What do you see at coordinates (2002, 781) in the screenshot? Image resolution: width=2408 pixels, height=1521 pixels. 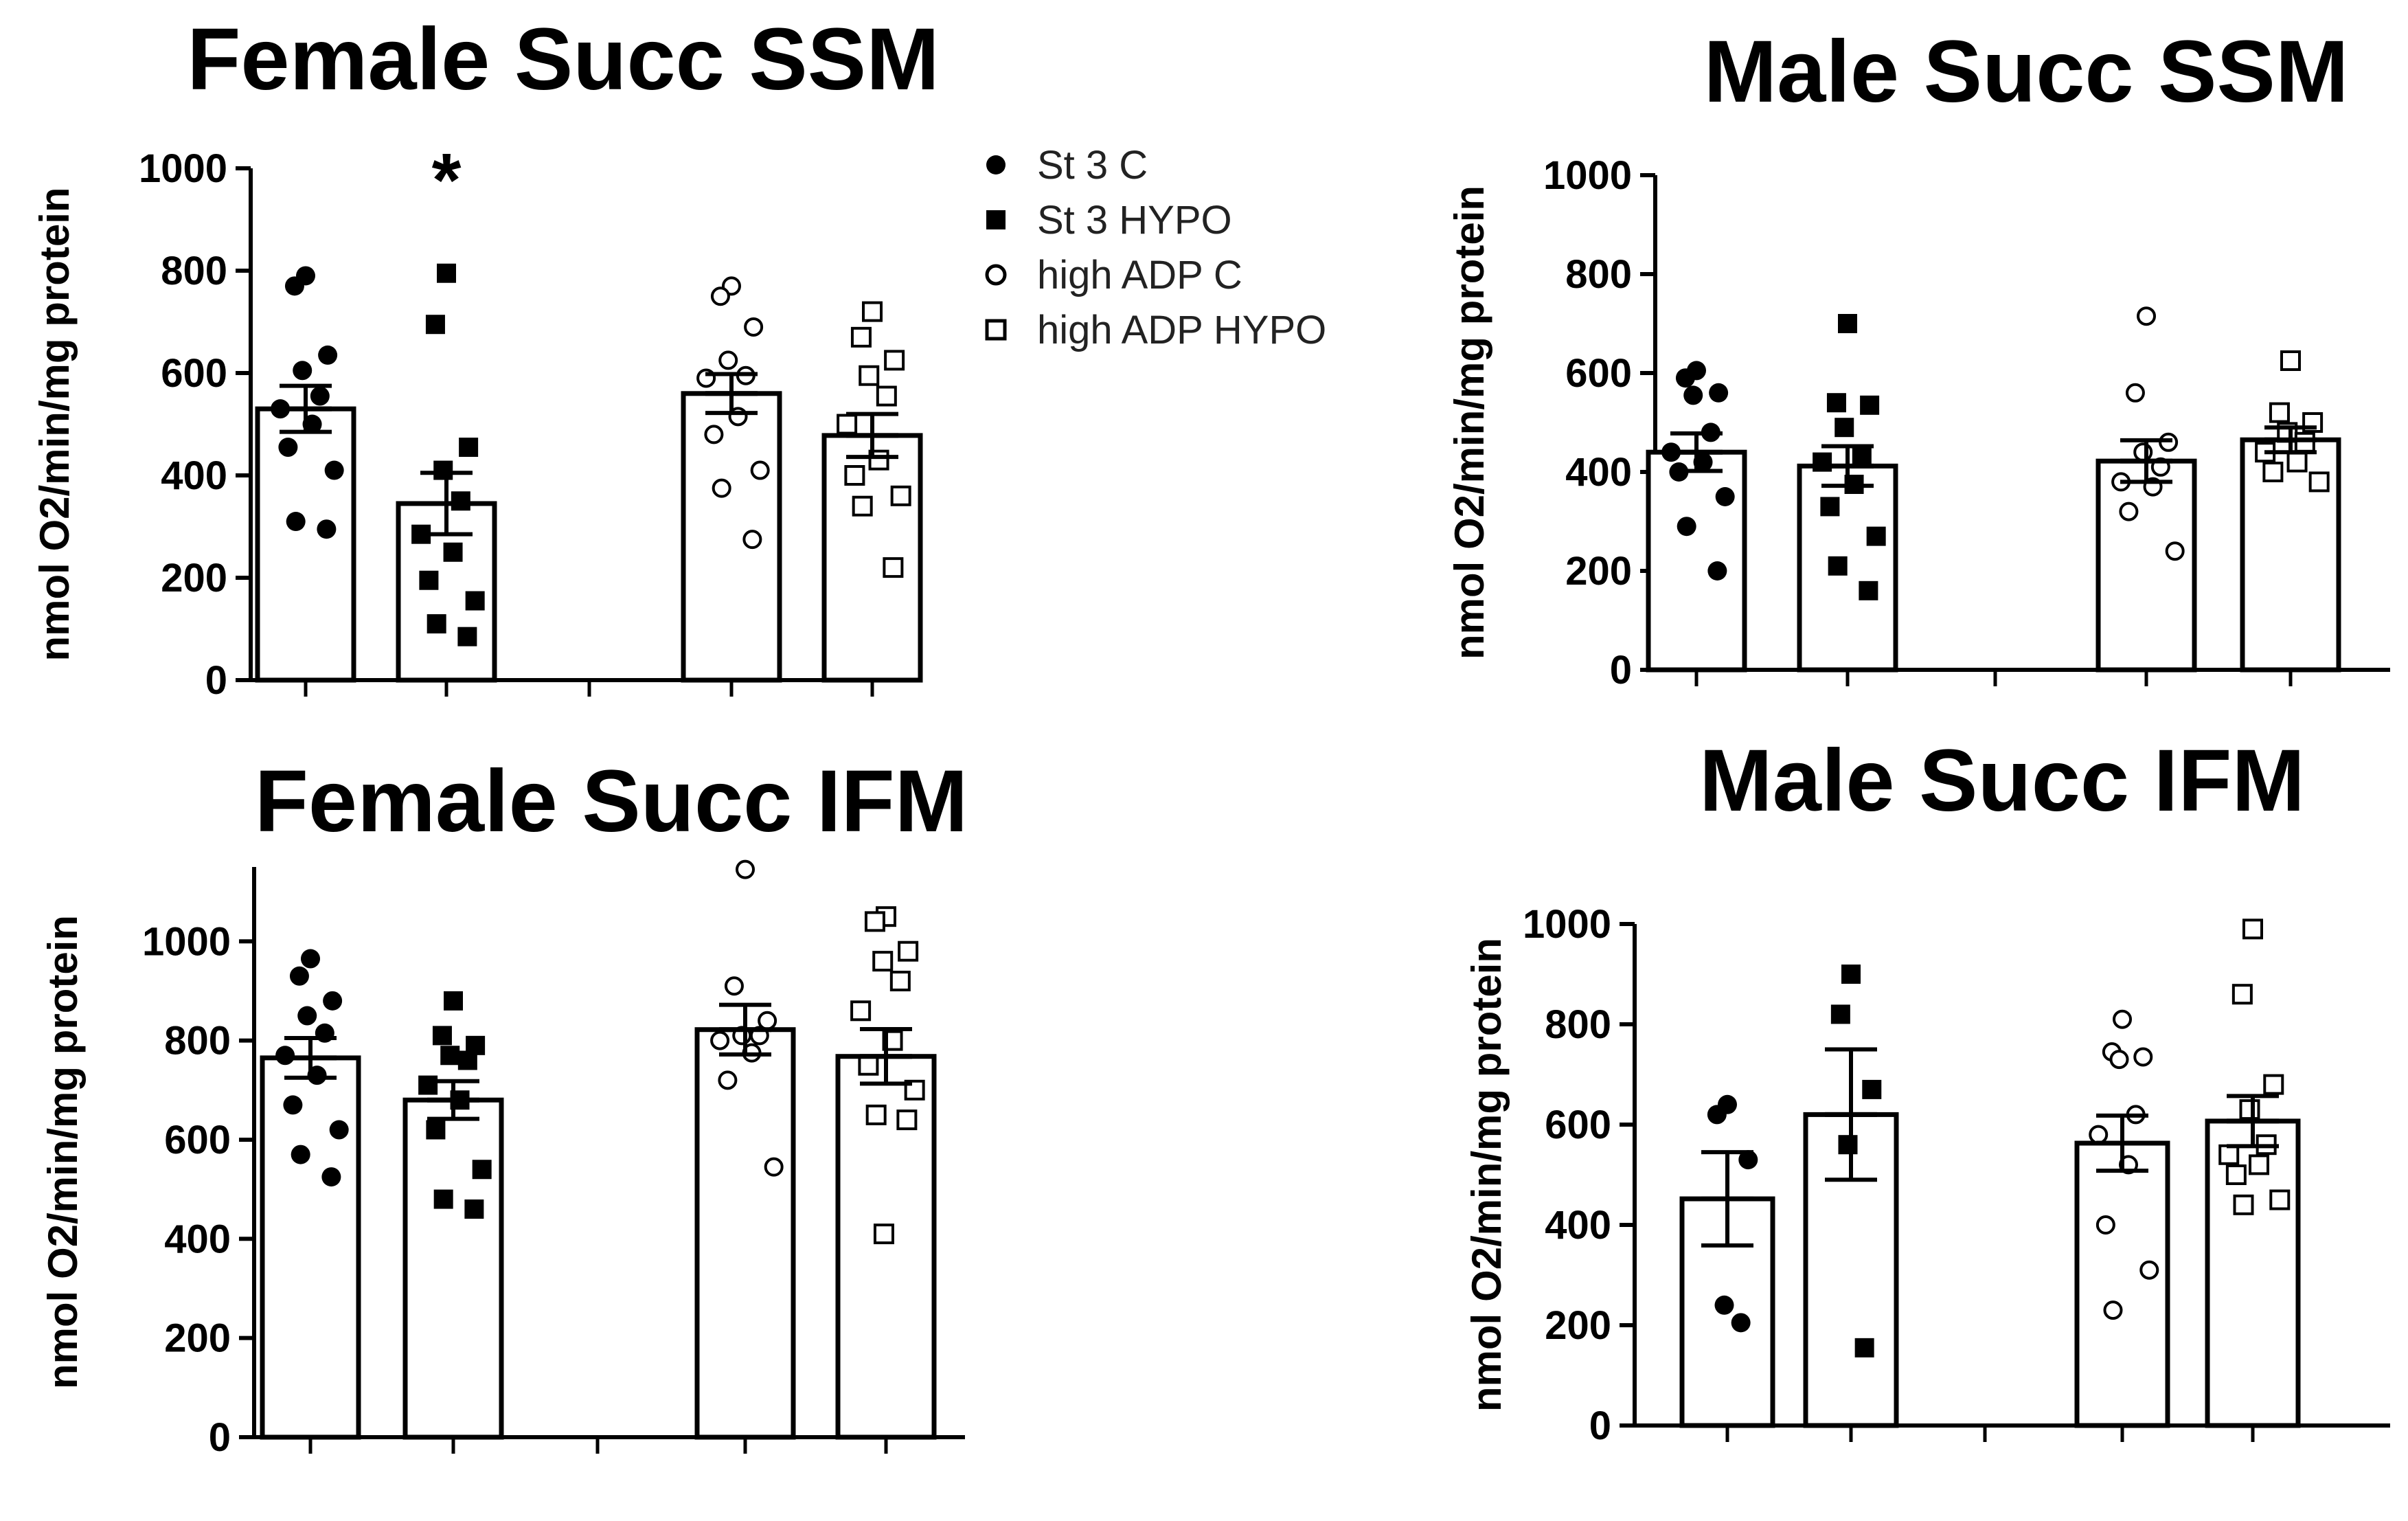 I see `chart-title: Male Succ IFM` at bounding box center [2002, 781].